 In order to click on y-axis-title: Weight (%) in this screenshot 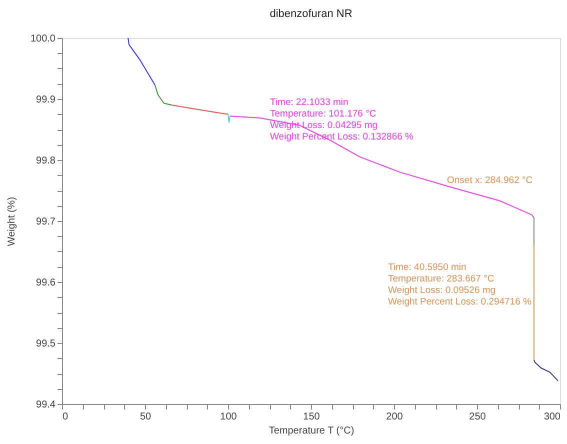, I will do `click(12, 221)`.